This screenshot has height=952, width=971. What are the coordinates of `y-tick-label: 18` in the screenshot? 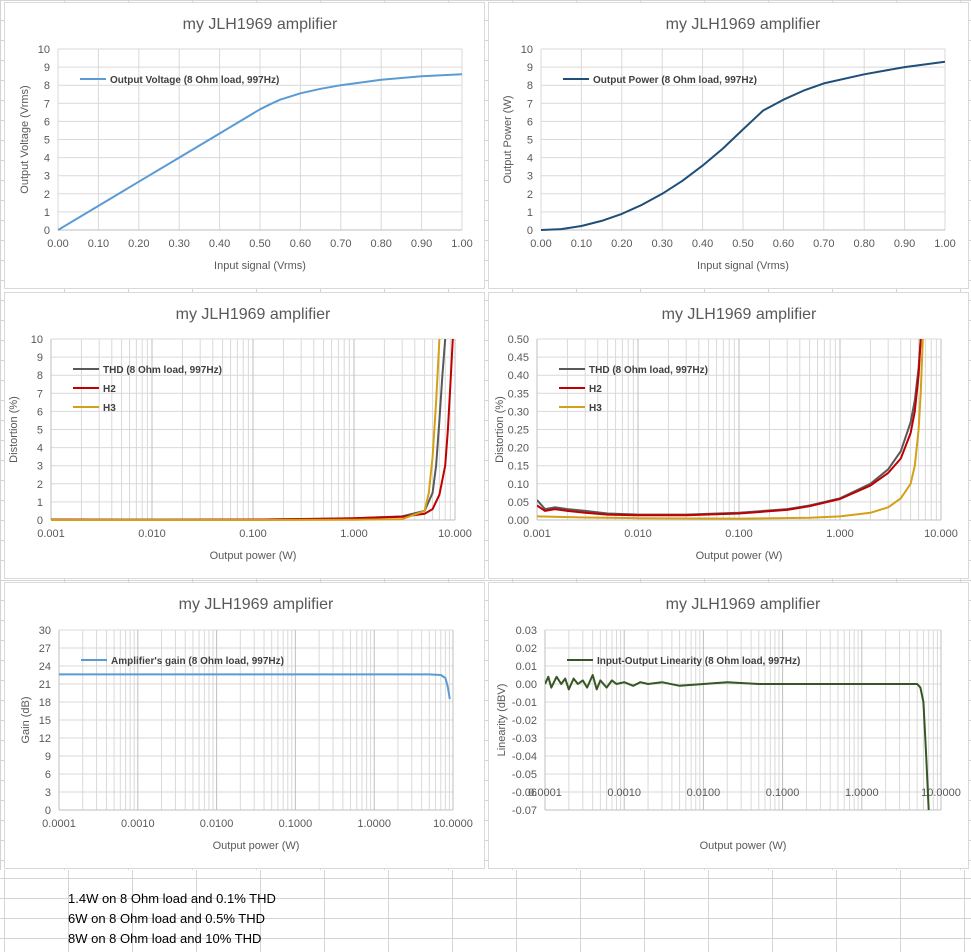 It's located at (45, 703).